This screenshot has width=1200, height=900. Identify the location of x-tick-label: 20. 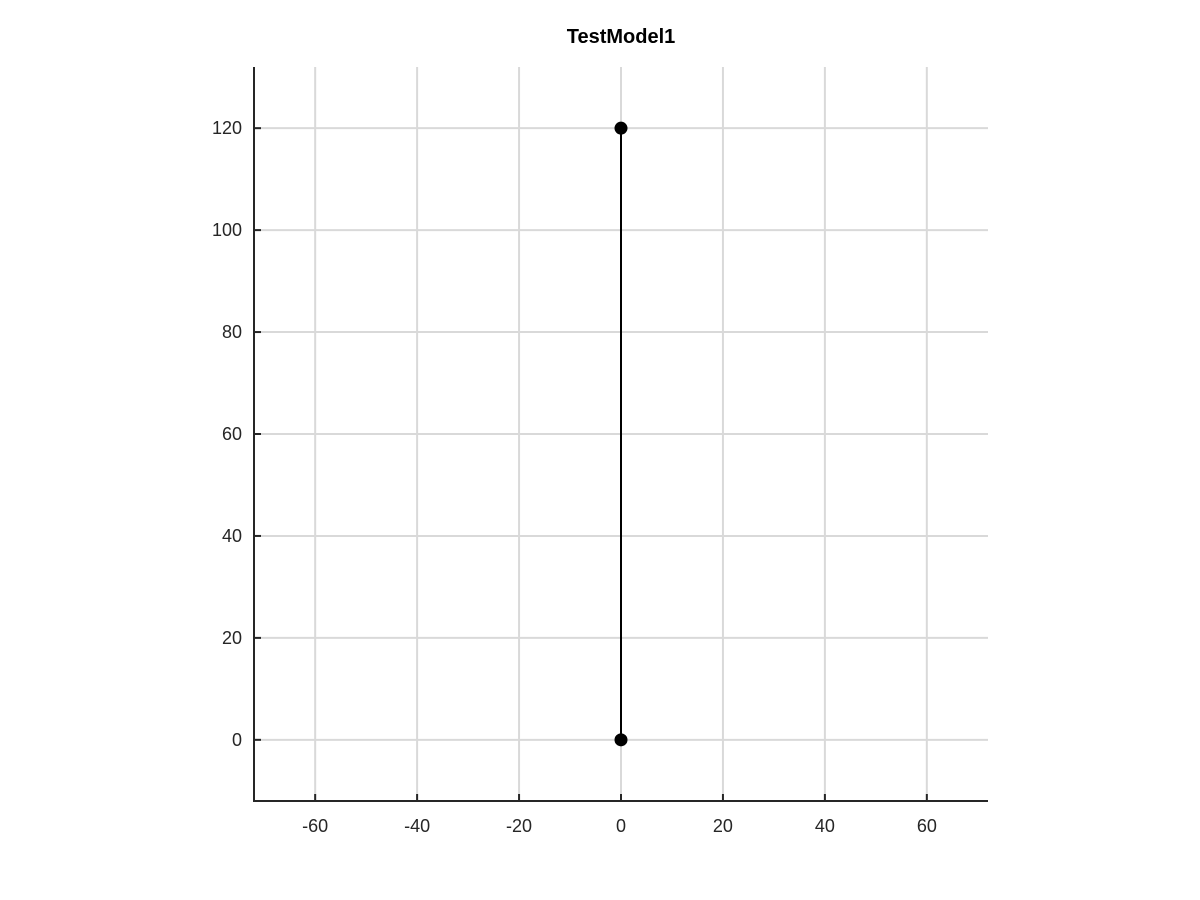
(723, 826).